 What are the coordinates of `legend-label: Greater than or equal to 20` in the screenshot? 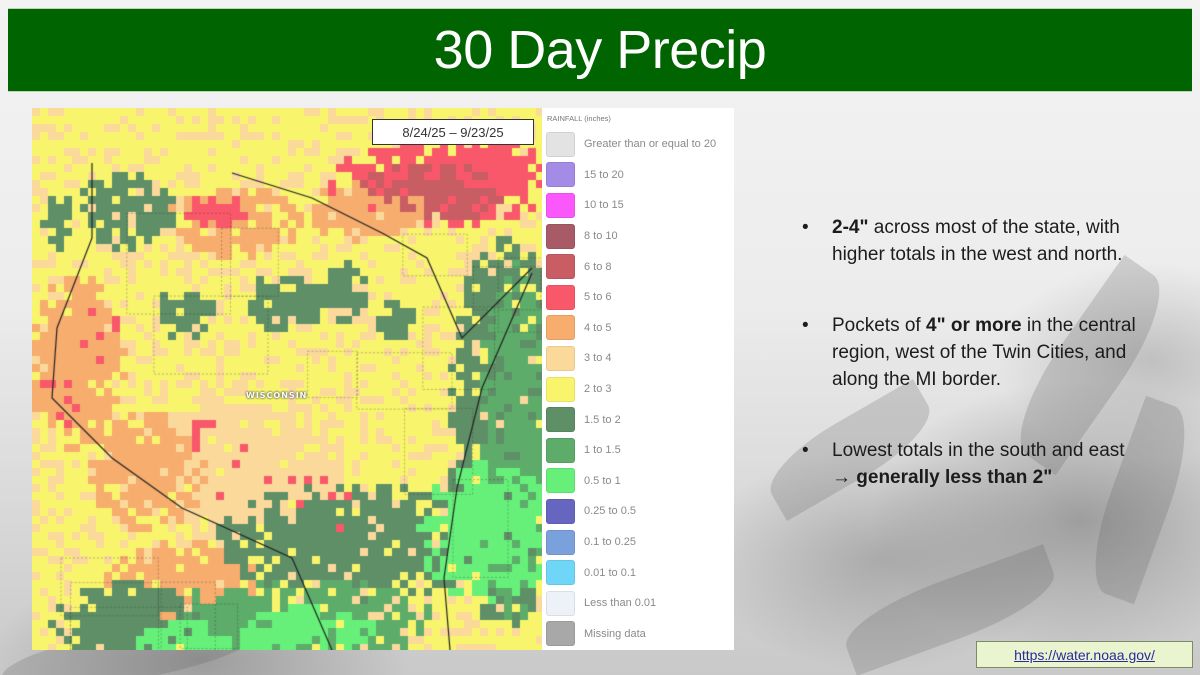 It's located at (650, 144).